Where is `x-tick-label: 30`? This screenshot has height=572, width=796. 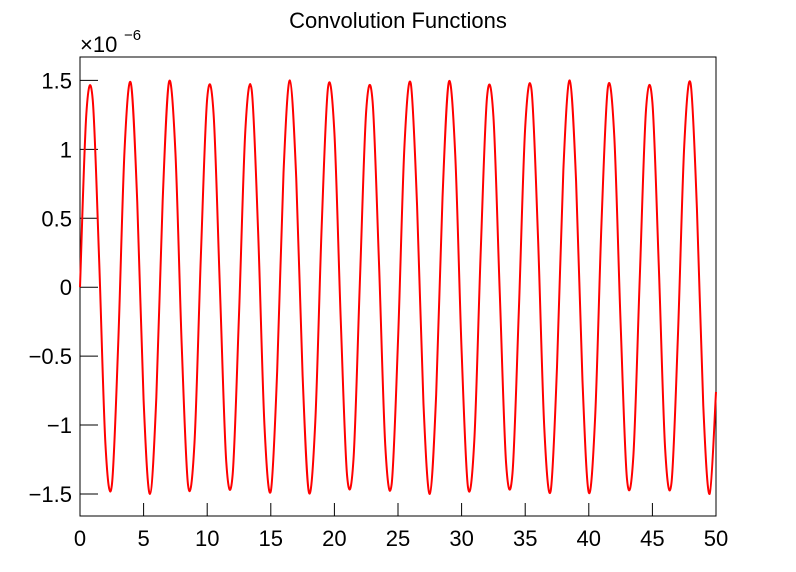 x-tick-label: 30 is located at coordinates (461, 538).